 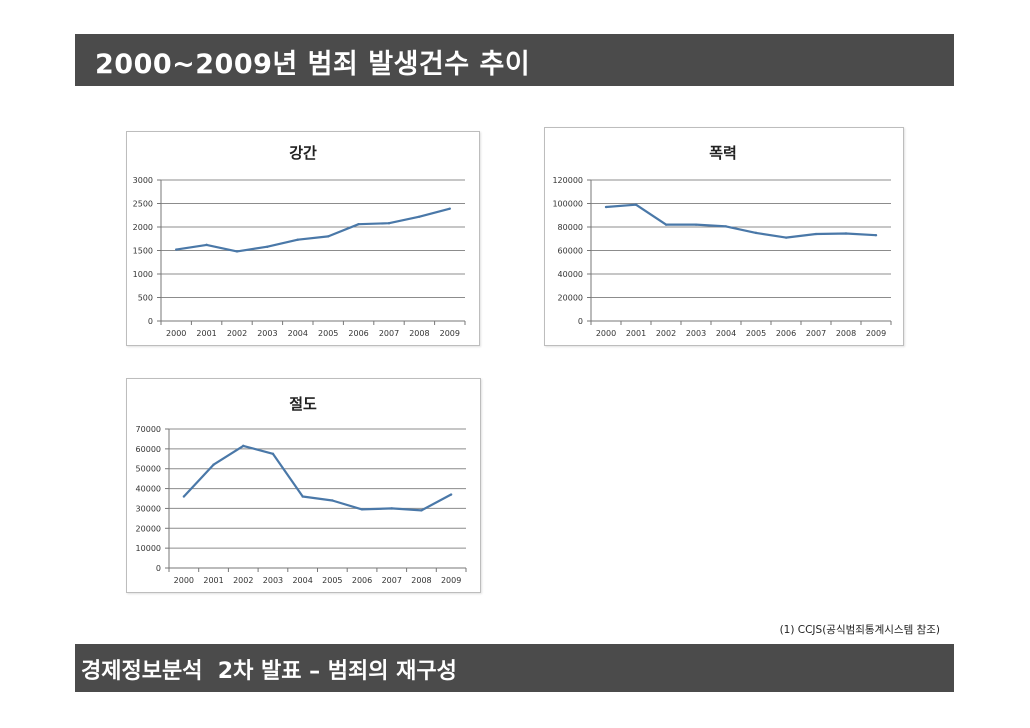 What do you see at coordinates (313, 64) in the screenshot?
I see `page-title: 2000~2009년 범죄 발생건수 추이` at bounding box center [313, 64].